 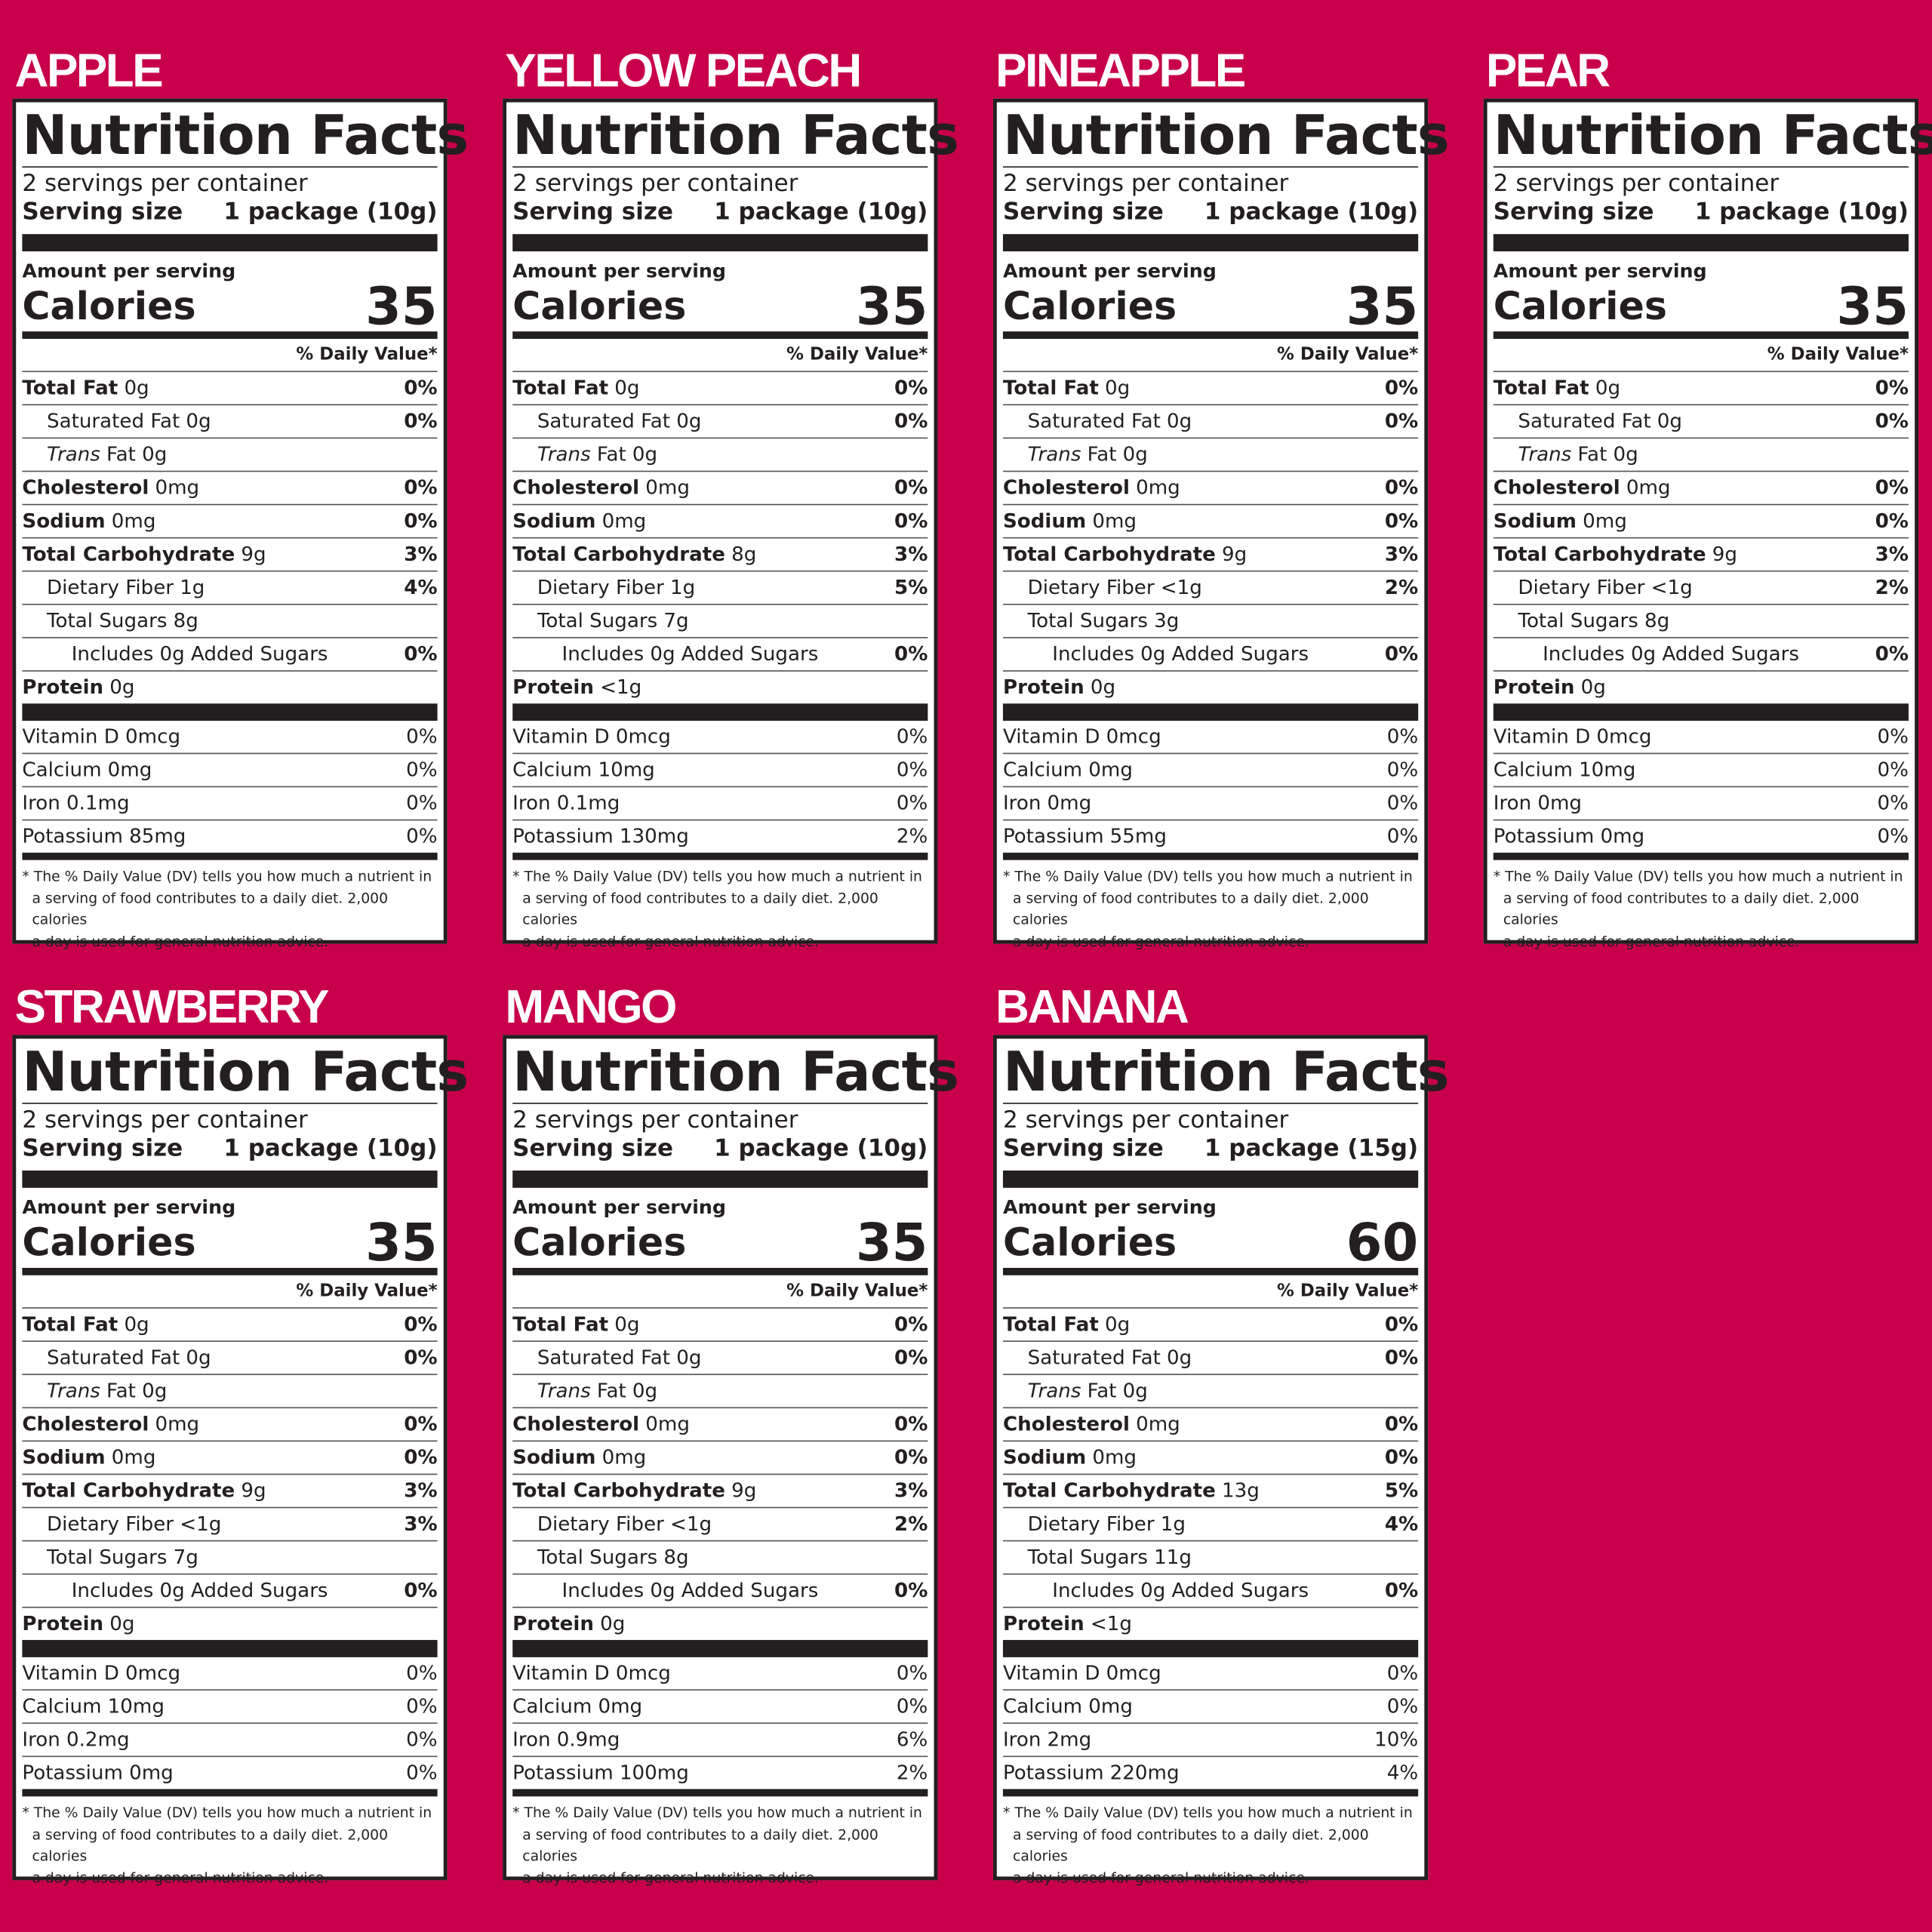 What do you see at coordinates (75, 803) in the screenshot?
I see `vitamin-left: Iron 0.1mg` at bounding box center [75, 803].